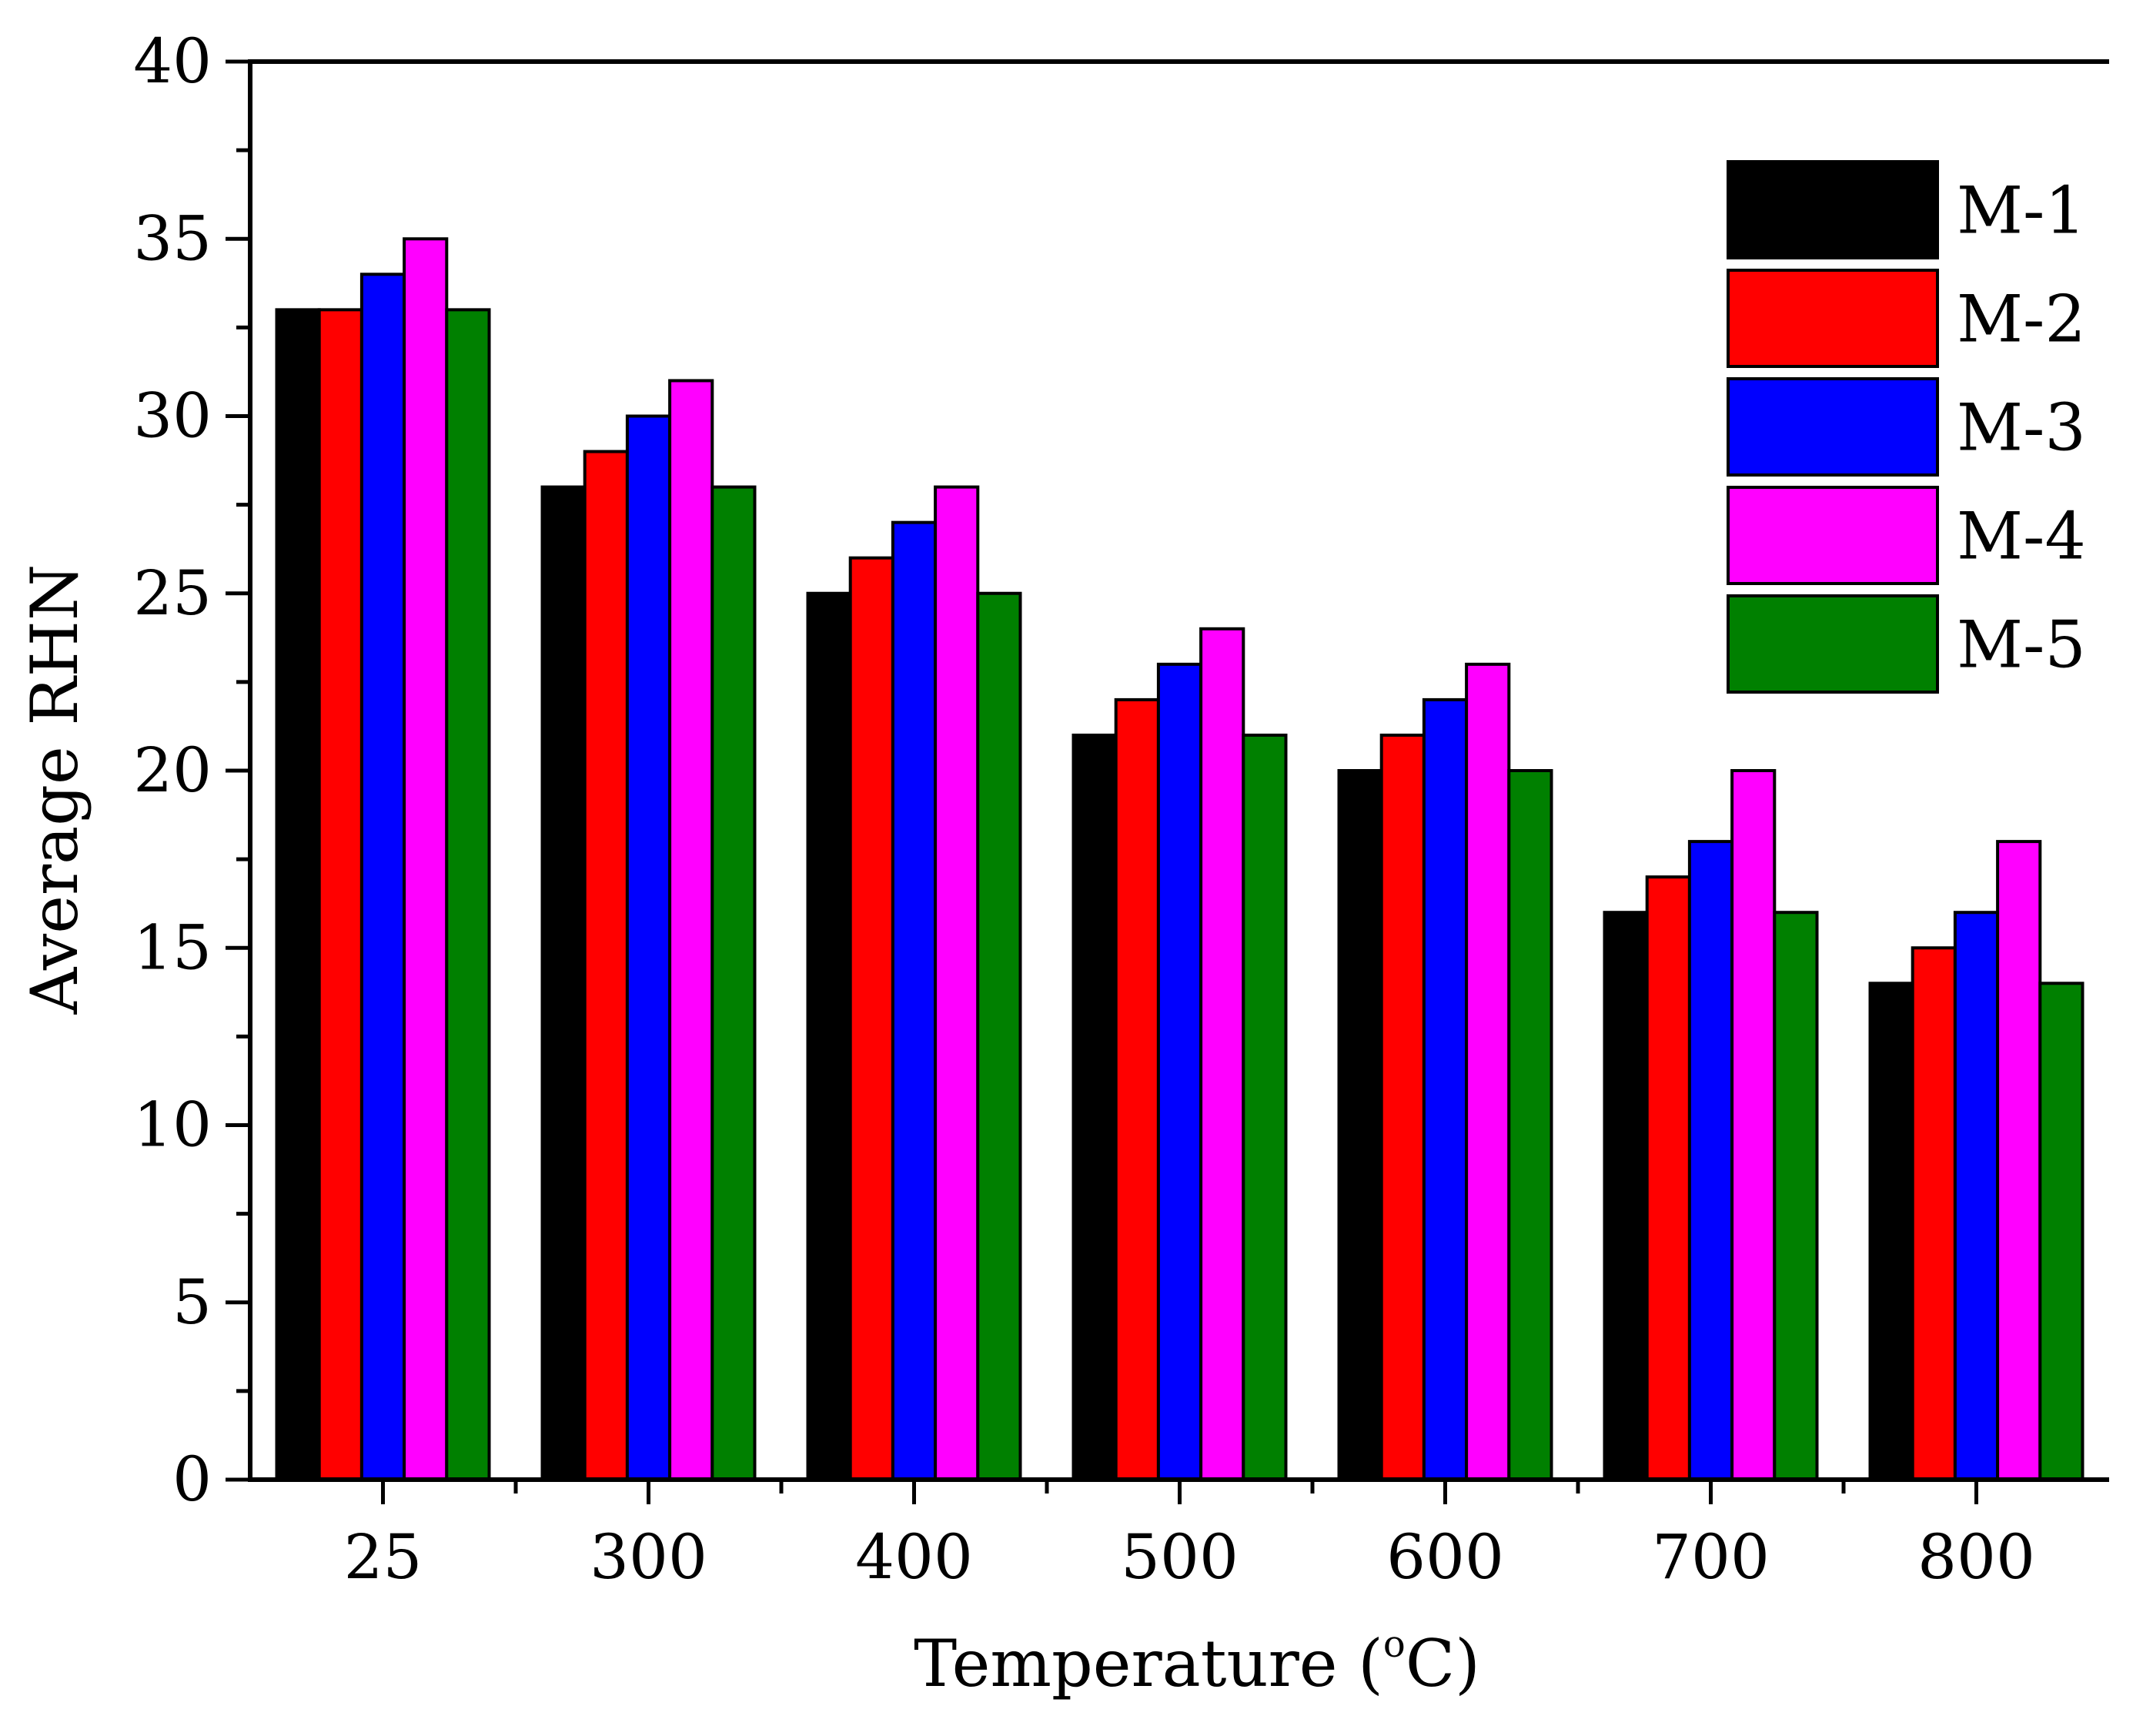  What do you see at coordinates (173, 770) in the screenshot?
I see `y-tick-label: 20` at bounding box center [173, 770].